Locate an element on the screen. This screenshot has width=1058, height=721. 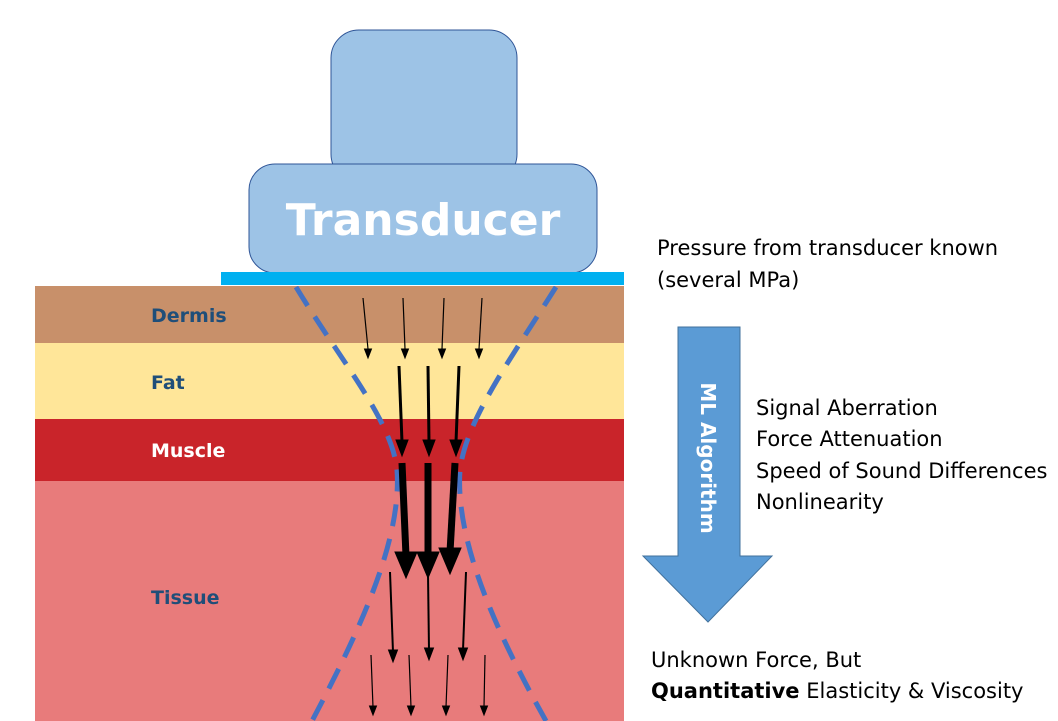
effect-item: Nonlinearity is located at coordinates (820, 502).